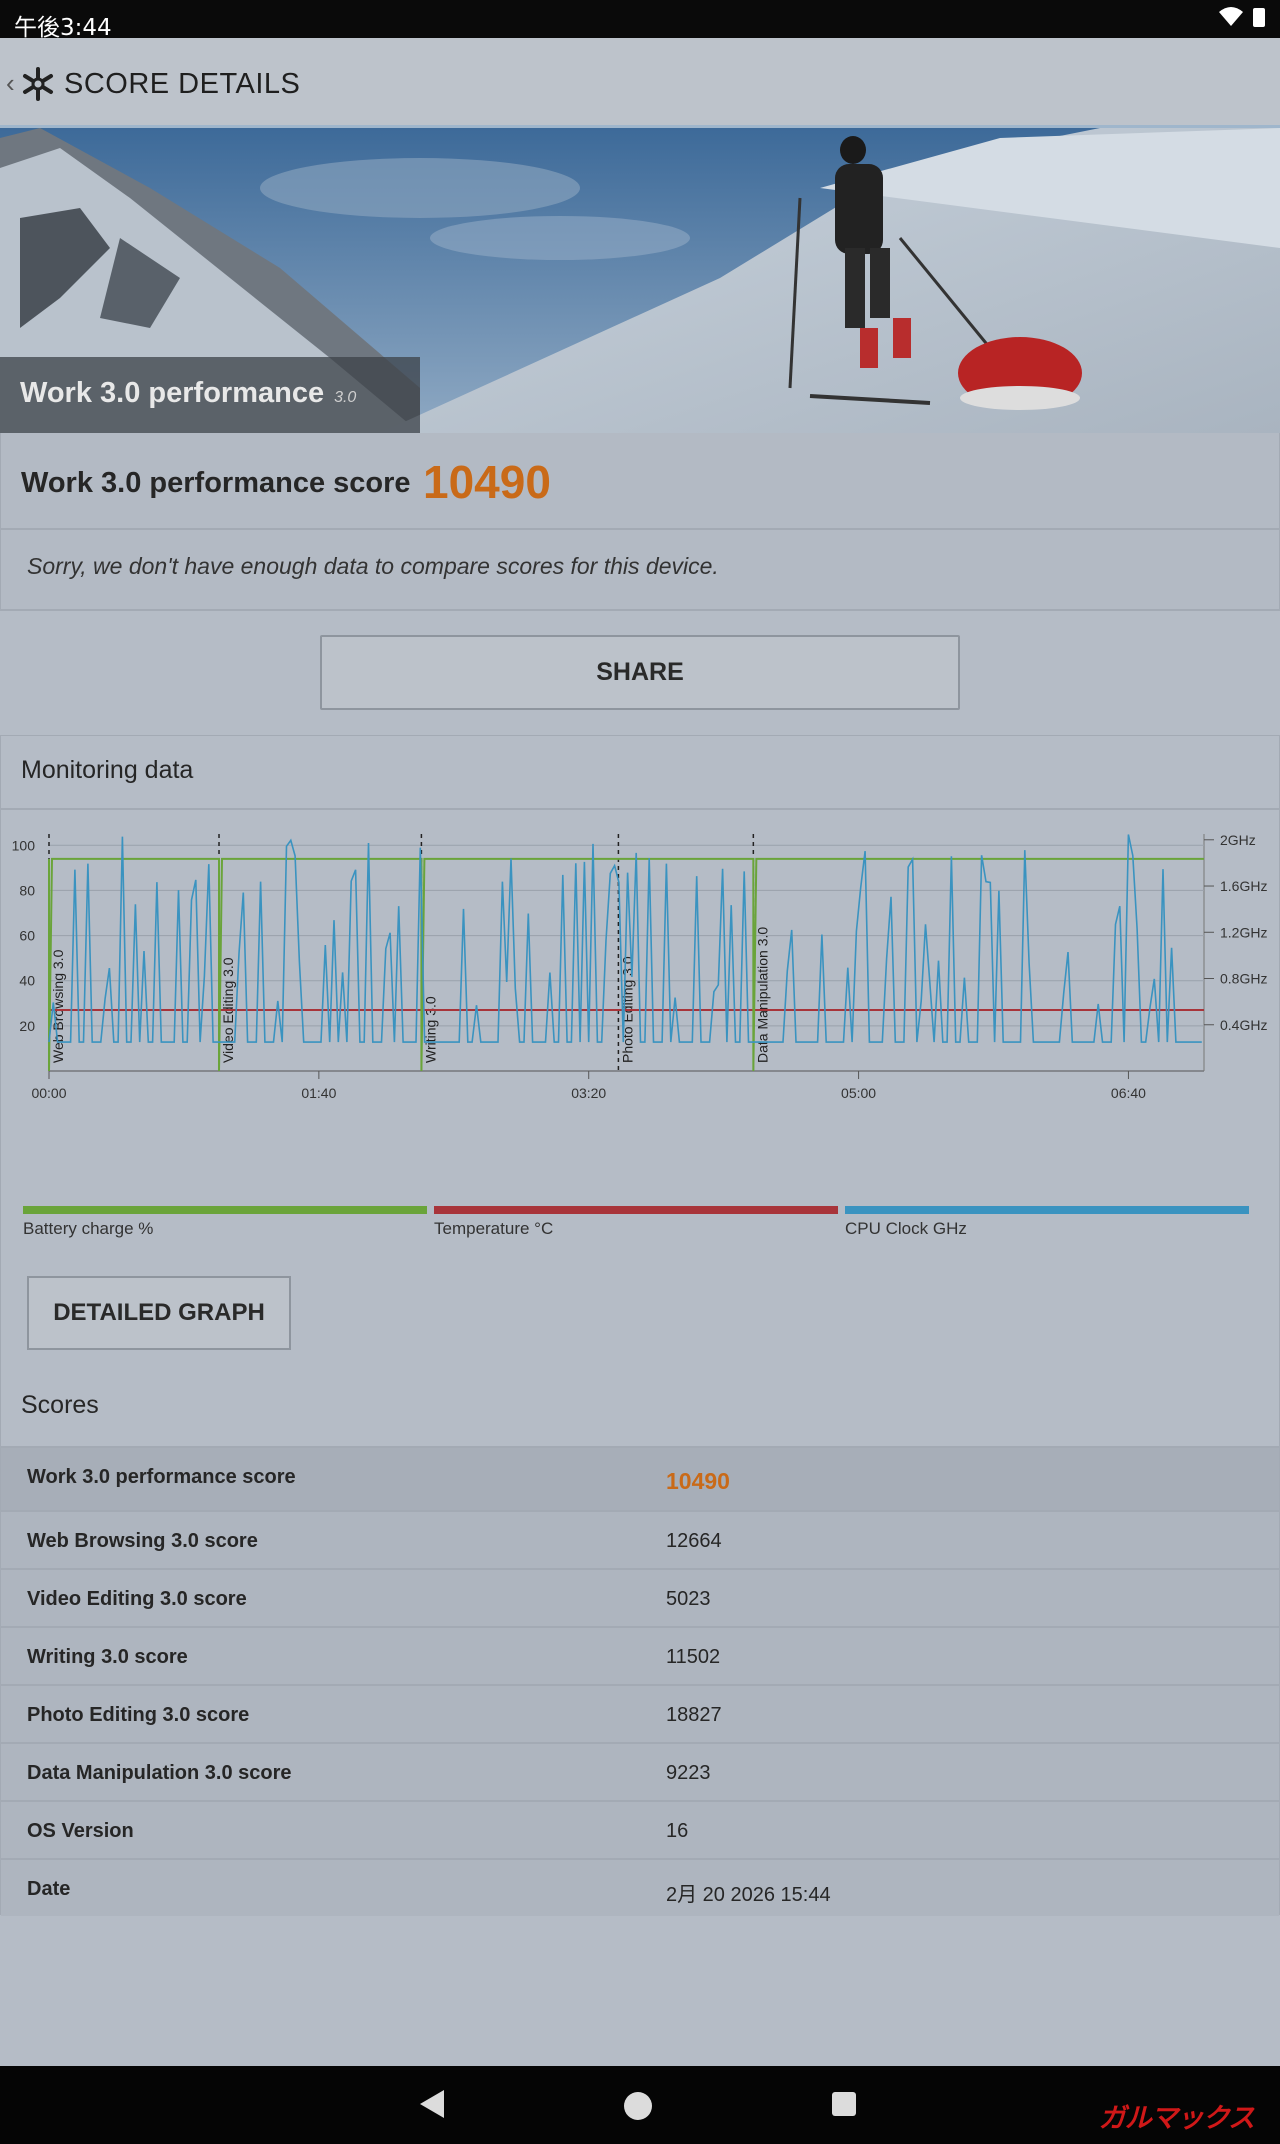 This screenshot has width=1280, height=2144. I want to click on table-row: Data Manipulation 3.0 score 9223, so click(640, 1771).